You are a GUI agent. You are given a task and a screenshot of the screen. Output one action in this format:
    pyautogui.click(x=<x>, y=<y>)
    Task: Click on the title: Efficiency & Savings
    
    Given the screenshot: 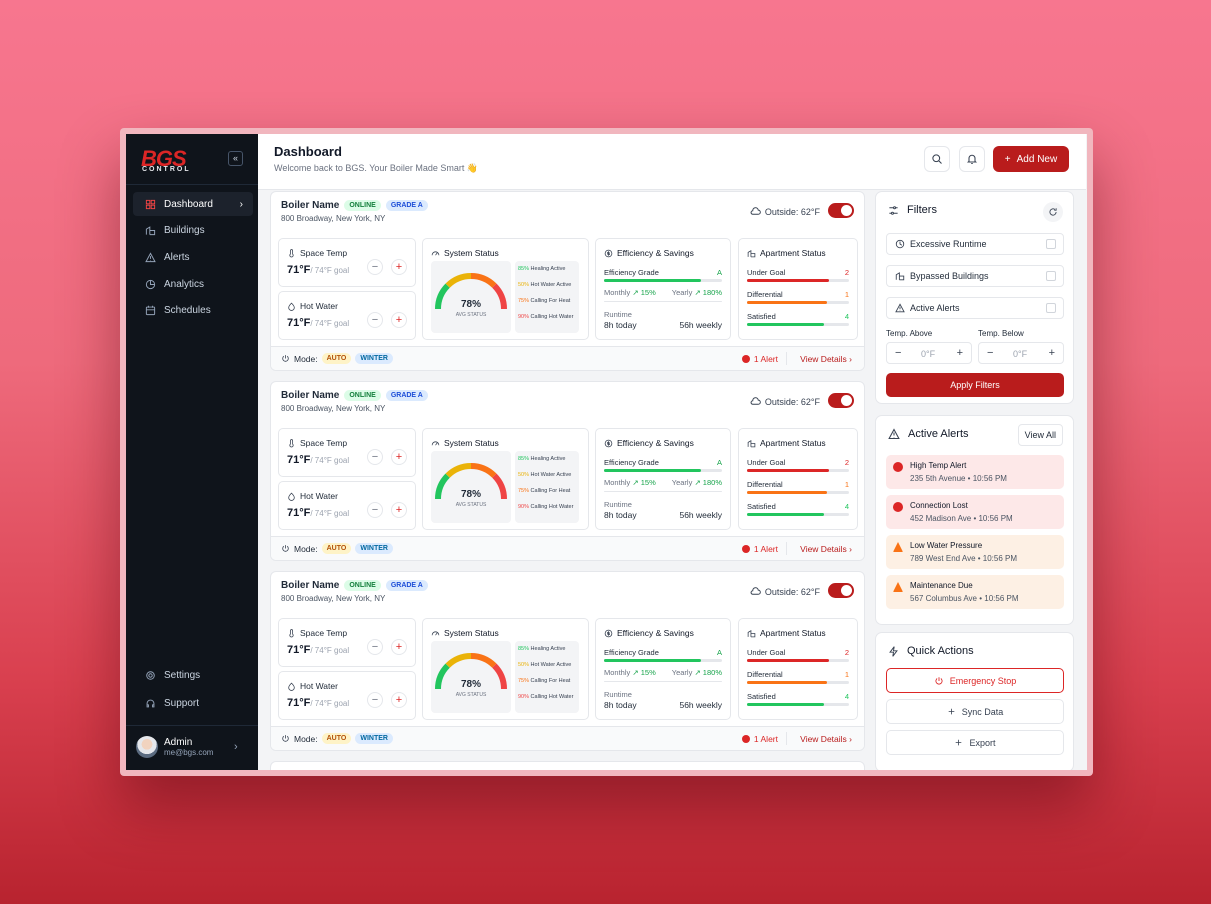 What is the action you would take?
    pyautogui.click(x=655, y=633)
    